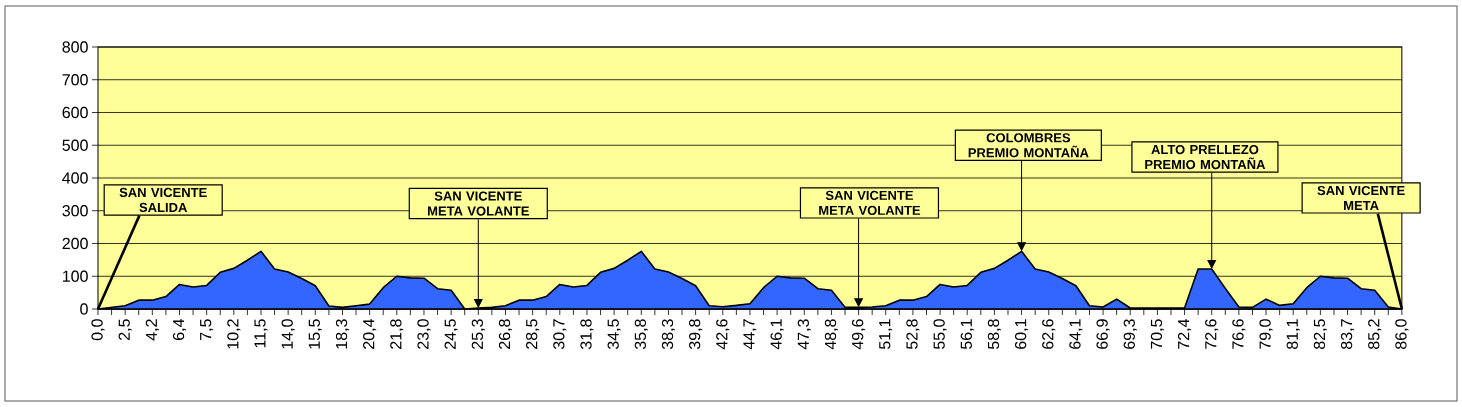  I want to click on x-tick-label: 11,5, so click(261, 333).